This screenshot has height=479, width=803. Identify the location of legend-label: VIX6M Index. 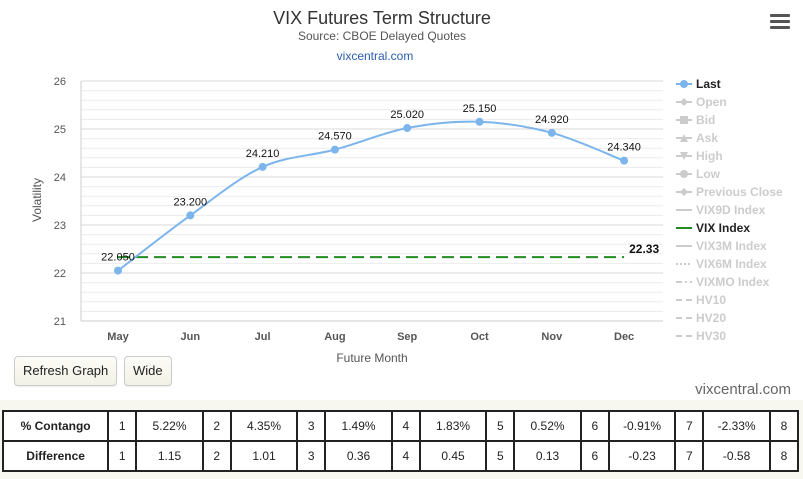
(731, 264).